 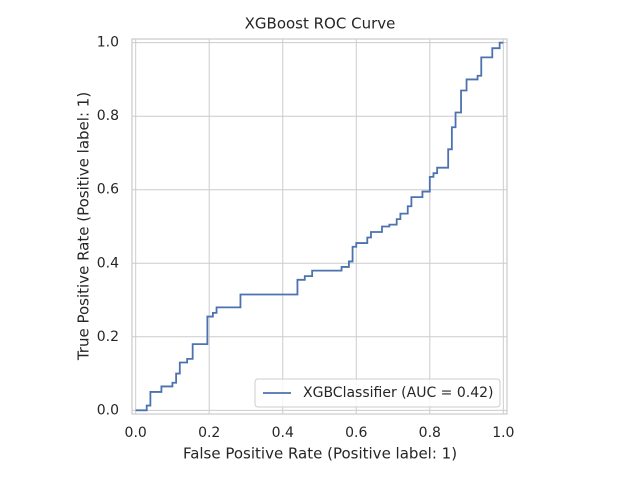 What do you see at coordinates (108, 116) in the screenshot?
I see `y-tick-label: 0.8` at bounding box center [108, 116].